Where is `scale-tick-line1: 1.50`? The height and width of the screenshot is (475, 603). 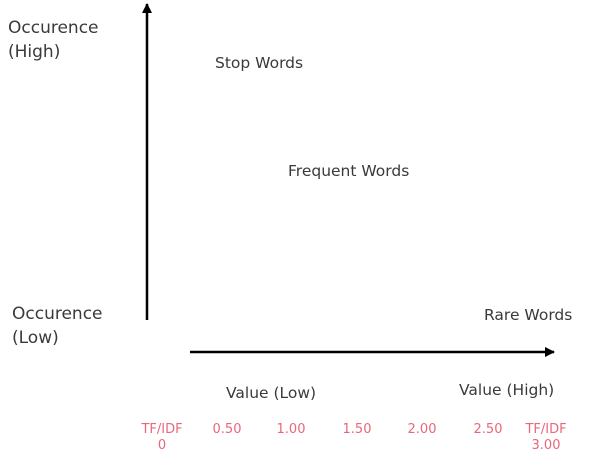
scale-tick-line1: 1.50 is located at coordinates (357, 429).